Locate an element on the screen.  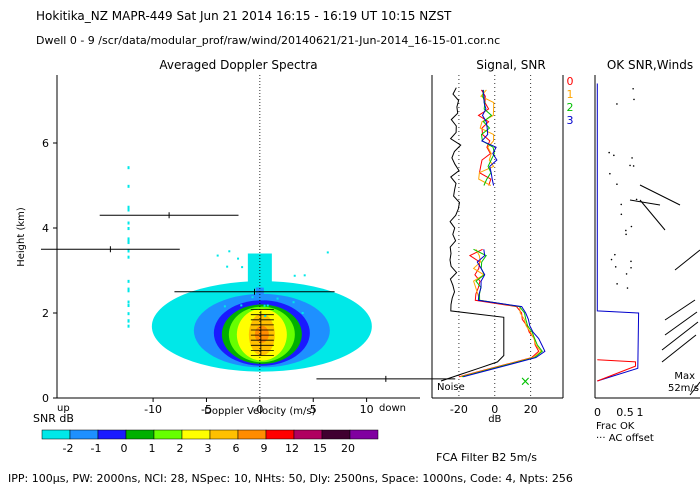
colorbar-tick-label: -1 is located at coordinates (96, 448).